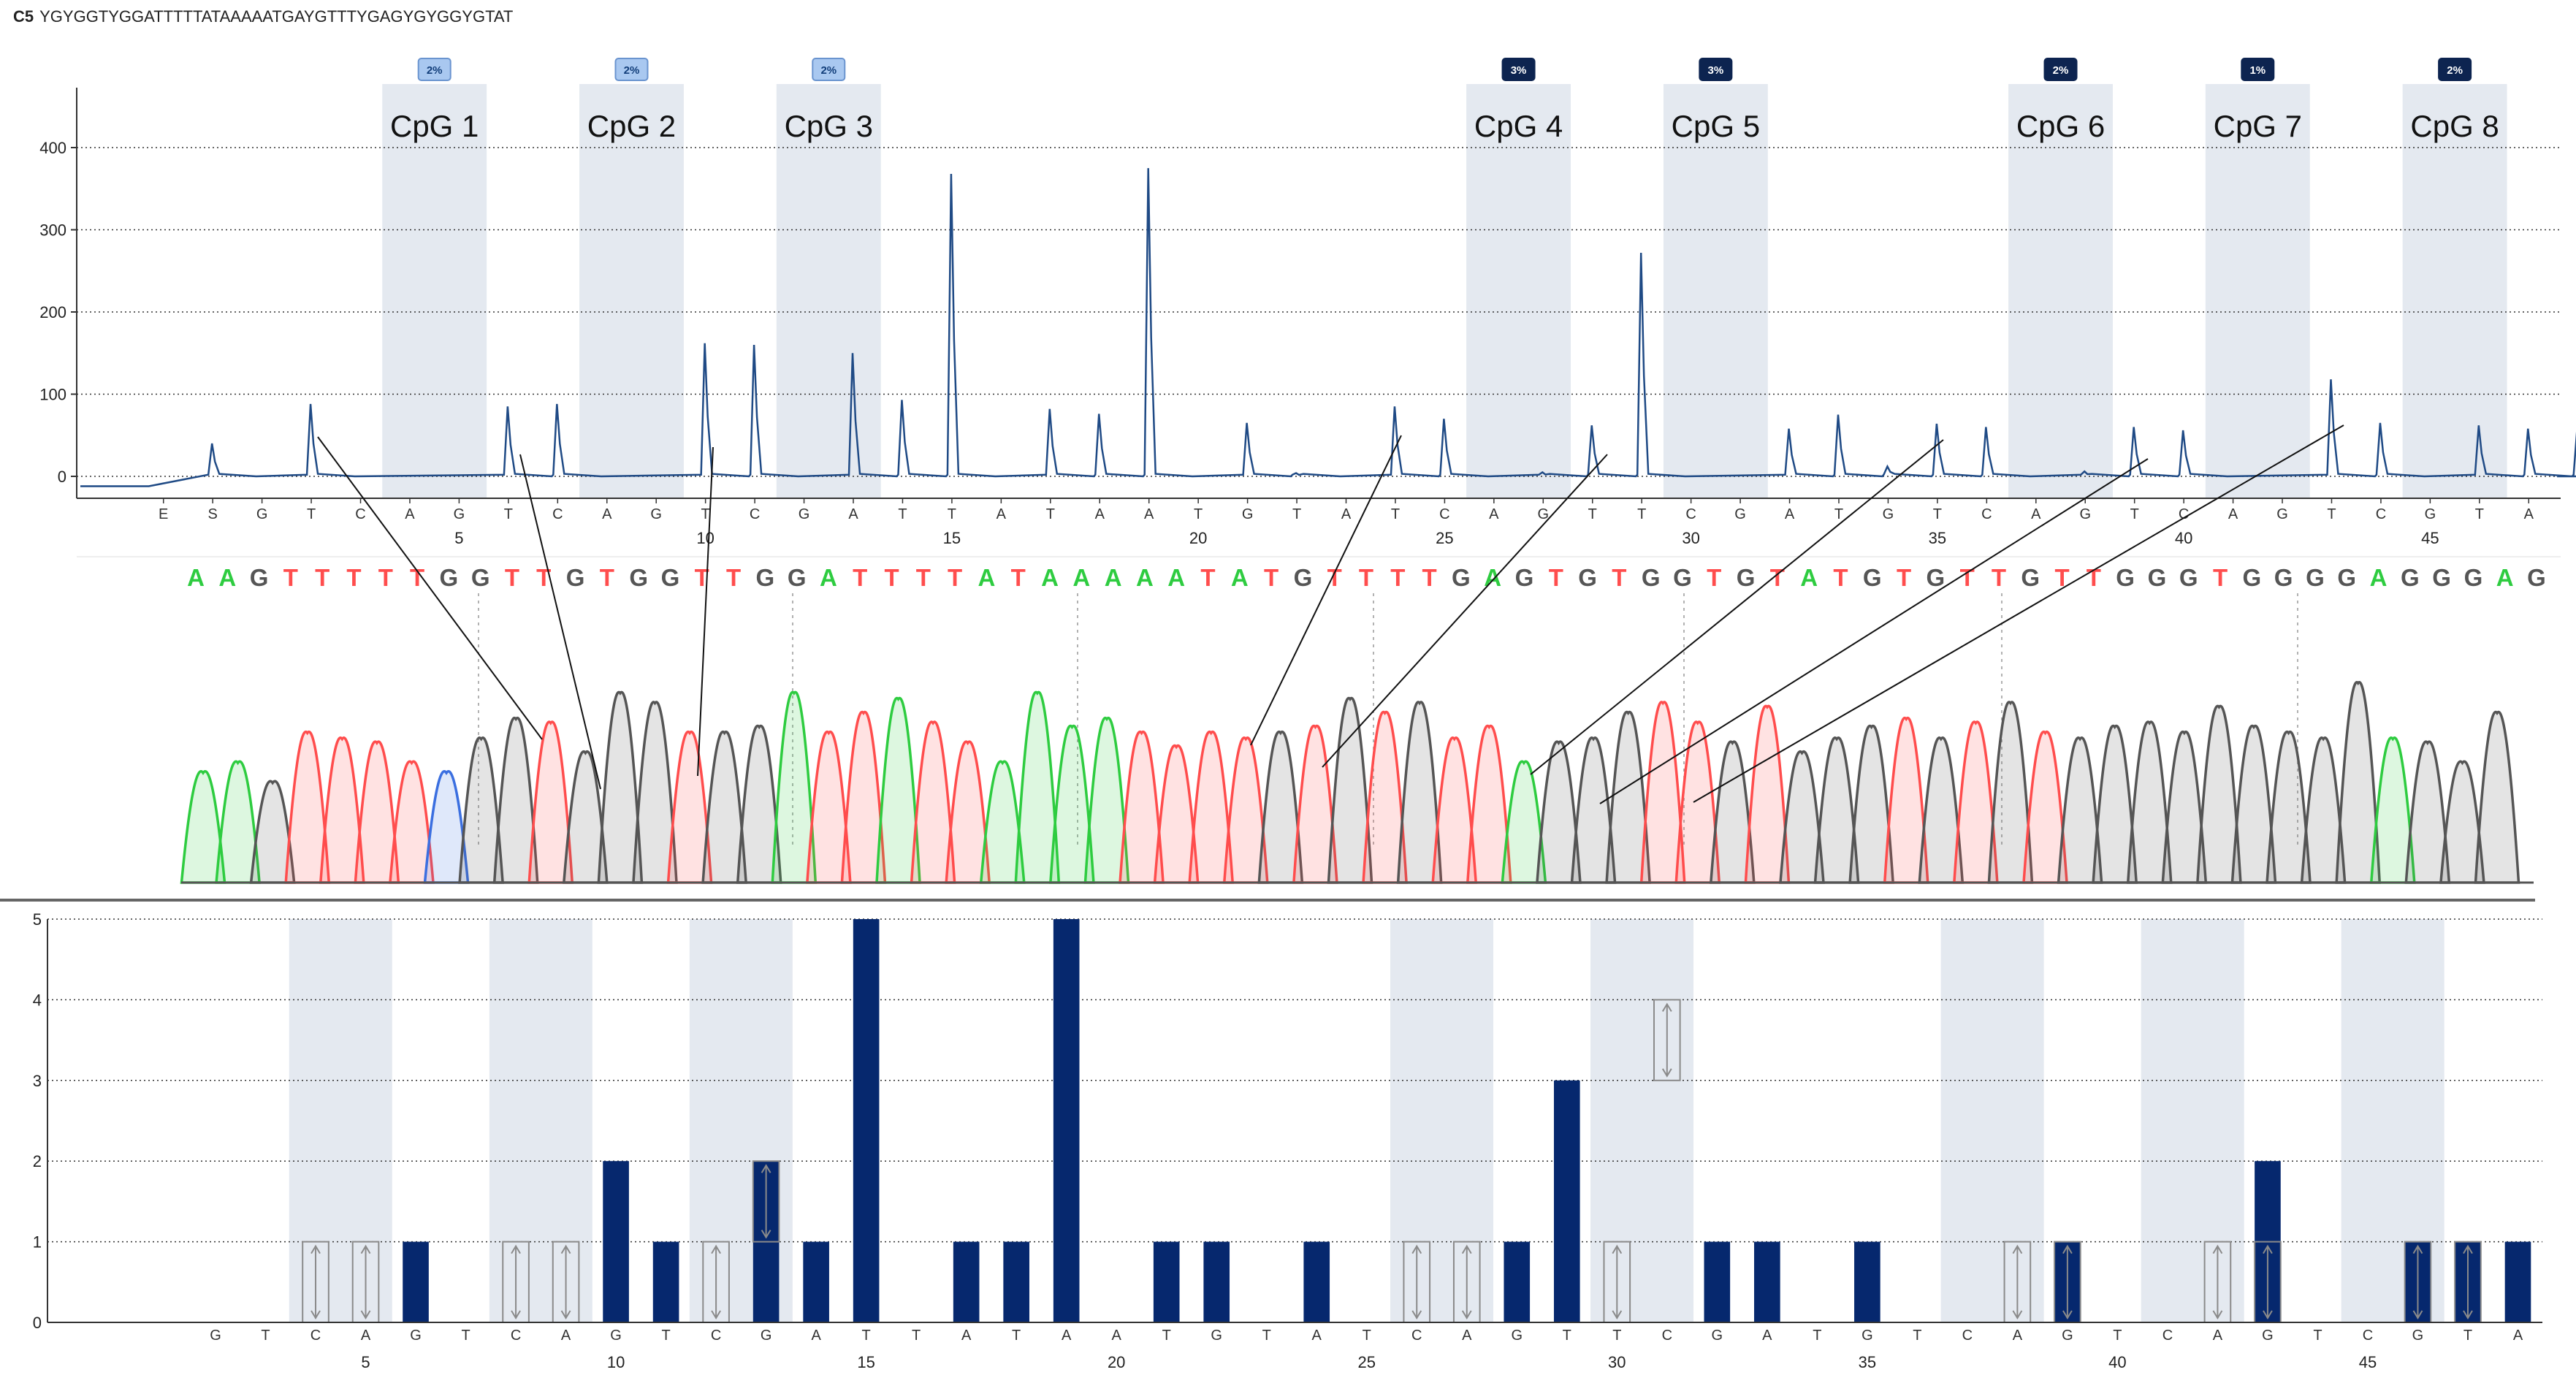  I want to click on dispensation-label: E, so click(163, 514).